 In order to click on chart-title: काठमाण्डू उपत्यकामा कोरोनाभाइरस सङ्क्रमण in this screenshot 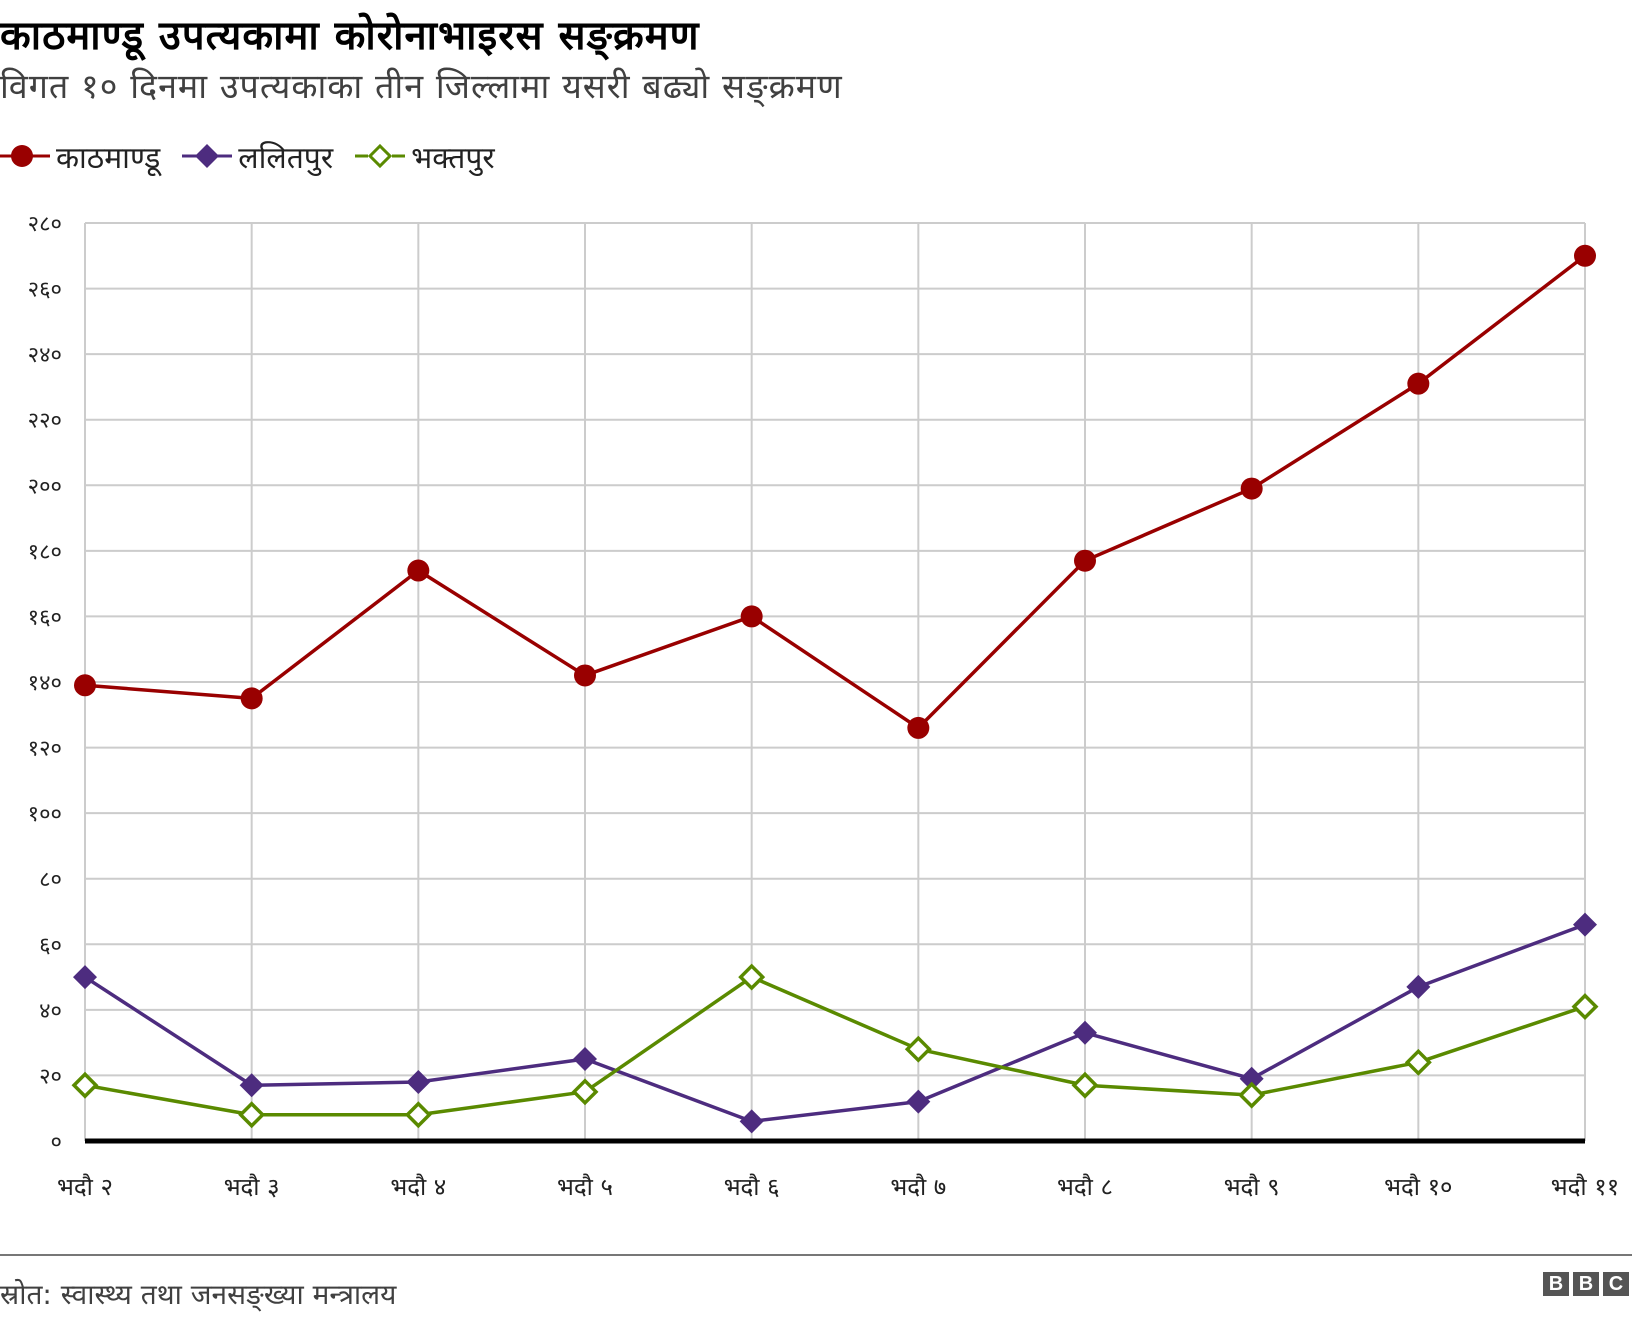, I will do `click(350, 36)`.